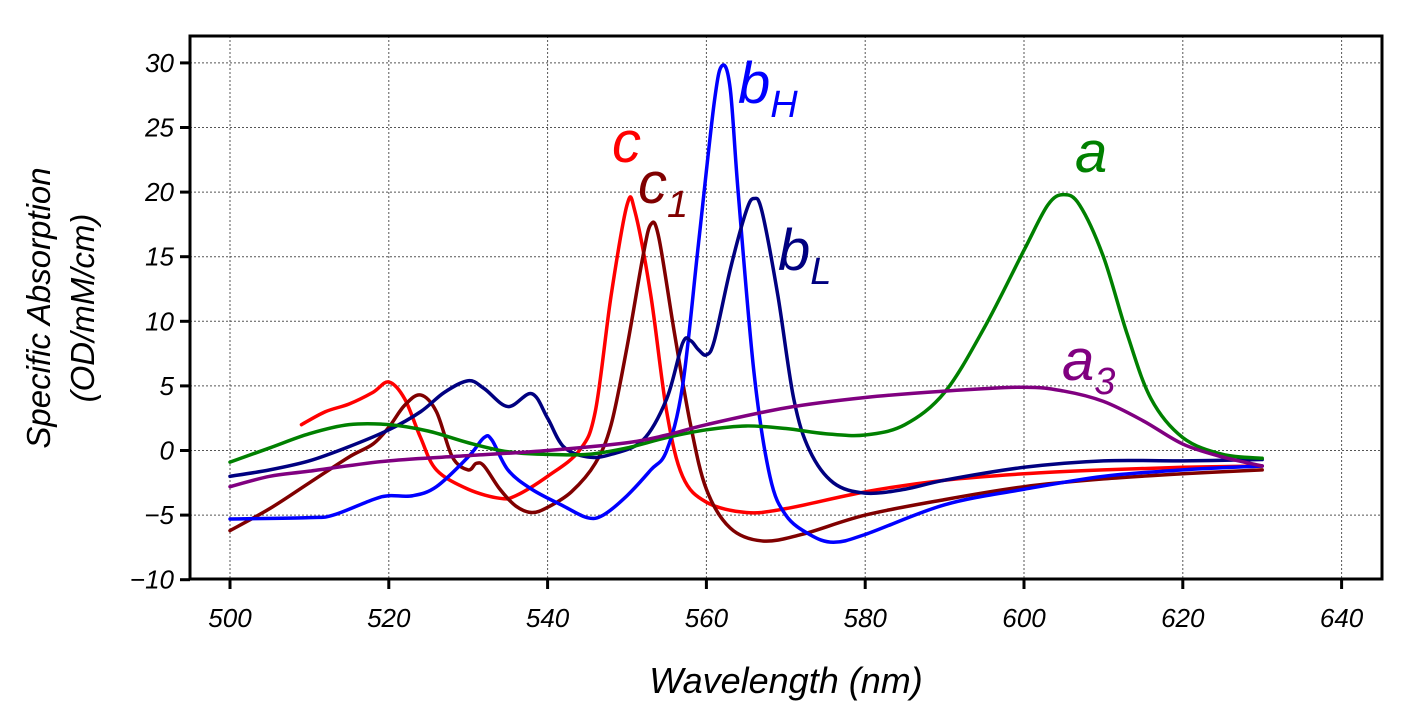 This screenshot has width=1417, height=714. What do you see at coordinates (548, 618) in the screenshot?
I see `x-tick-label: 540` at bounding box center [548, 618].